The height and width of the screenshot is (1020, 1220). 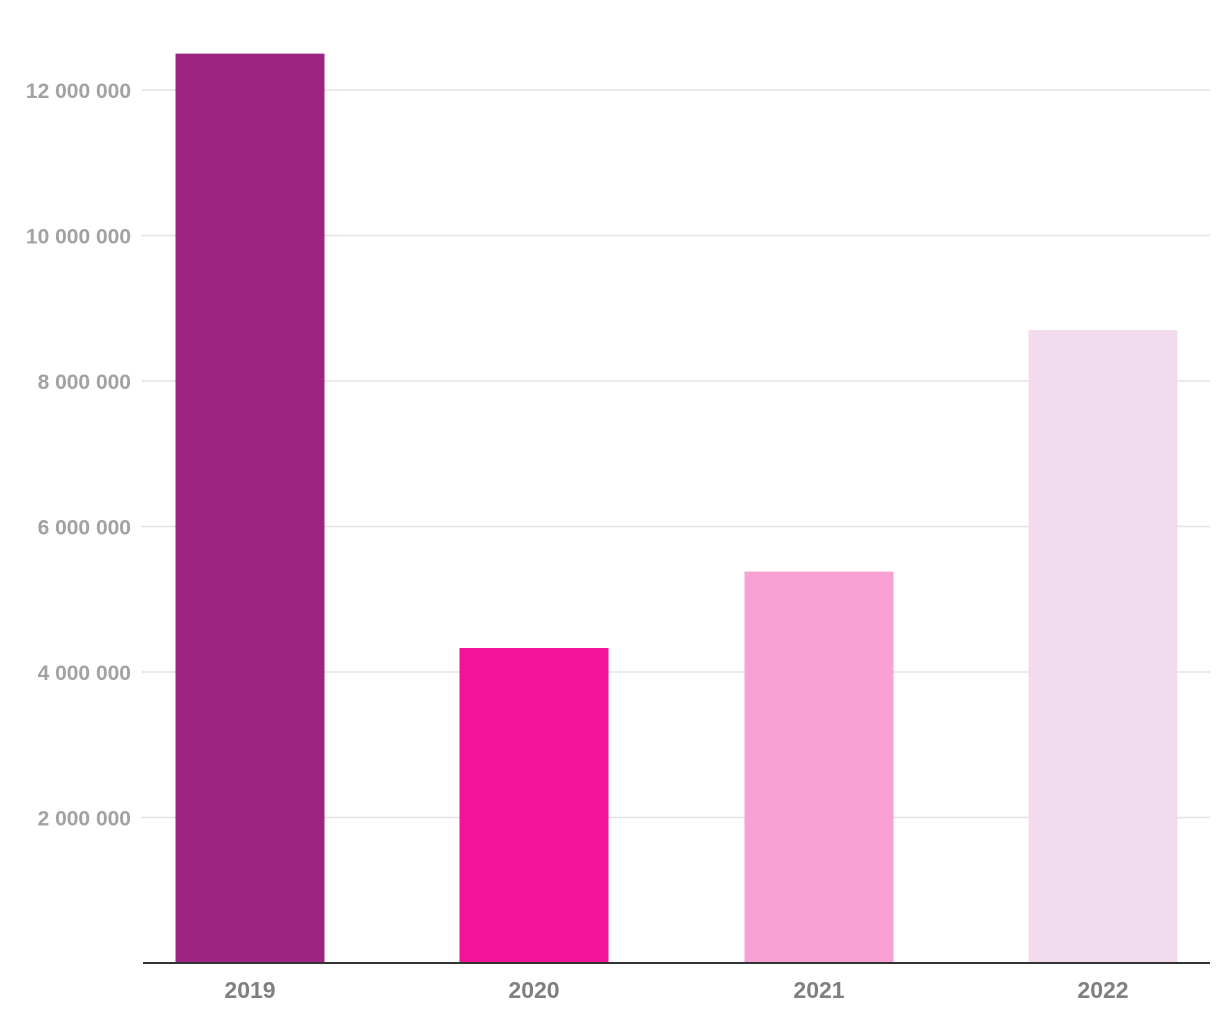 I want to click on y-tick-label: 6 000 000, so click(x=84, y=528).